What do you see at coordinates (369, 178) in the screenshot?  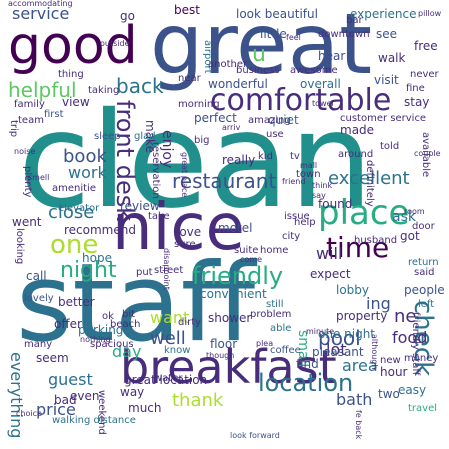 I see `word-excellent: excellent` at bounding box center [369, 178].